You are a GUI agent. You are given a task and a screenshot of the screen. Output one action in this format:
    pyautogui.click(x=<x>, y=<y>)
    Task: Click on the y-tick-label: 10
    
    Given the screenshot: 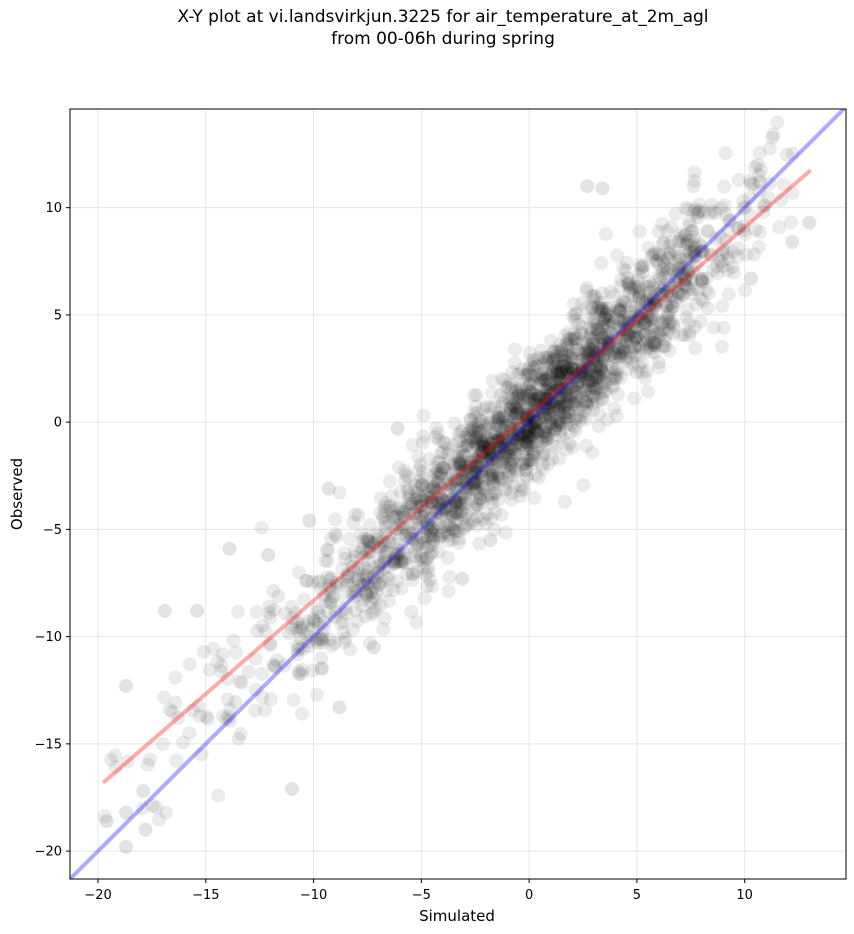 What is the action you would take?
    pyautogui.click(x=53, y=208)
    